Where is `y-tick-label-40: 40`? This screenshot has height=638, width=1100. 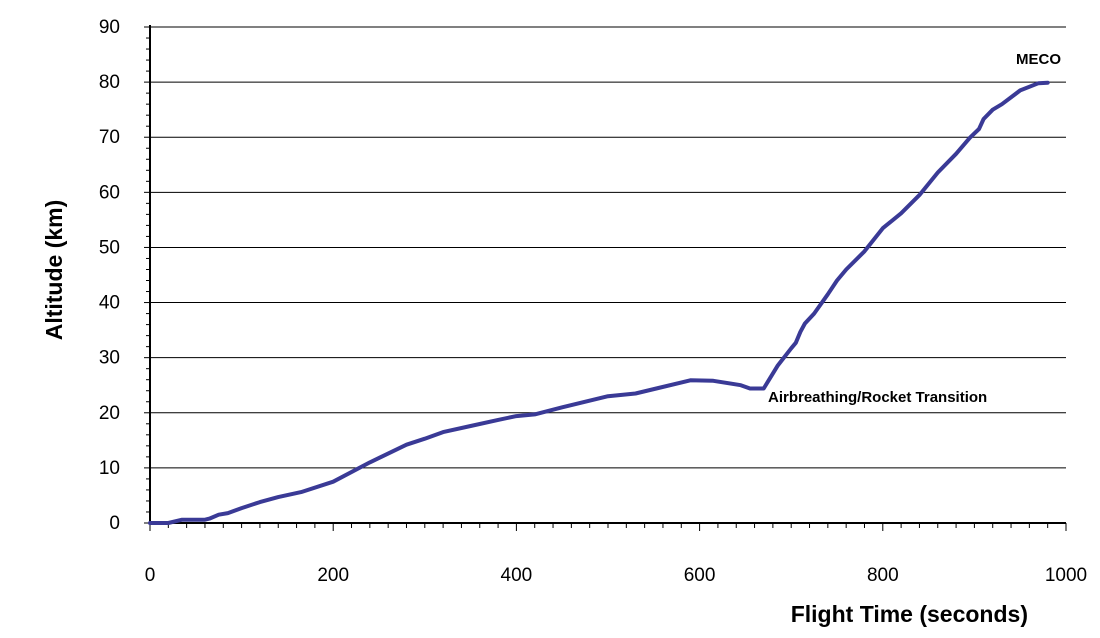
y-tick-label-40: 40 is located at coordinates (109, 303).